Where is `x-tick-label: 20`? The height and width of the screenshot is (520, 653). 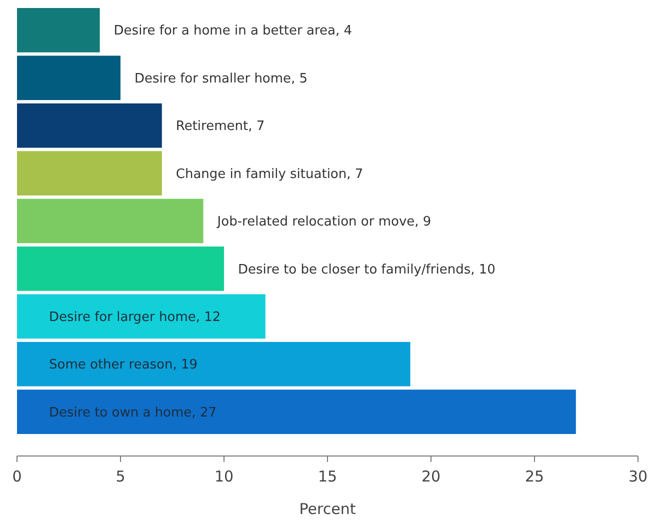 x-tick-label: 20 is located at coordinates (431, 477).